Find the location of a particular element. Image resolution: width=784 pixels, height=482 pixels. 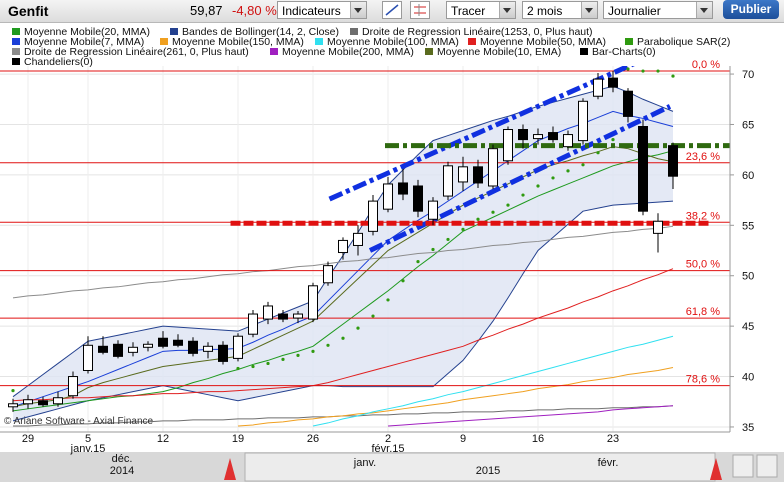

x-tick-label: 26 is located at coordinates (313, 439).